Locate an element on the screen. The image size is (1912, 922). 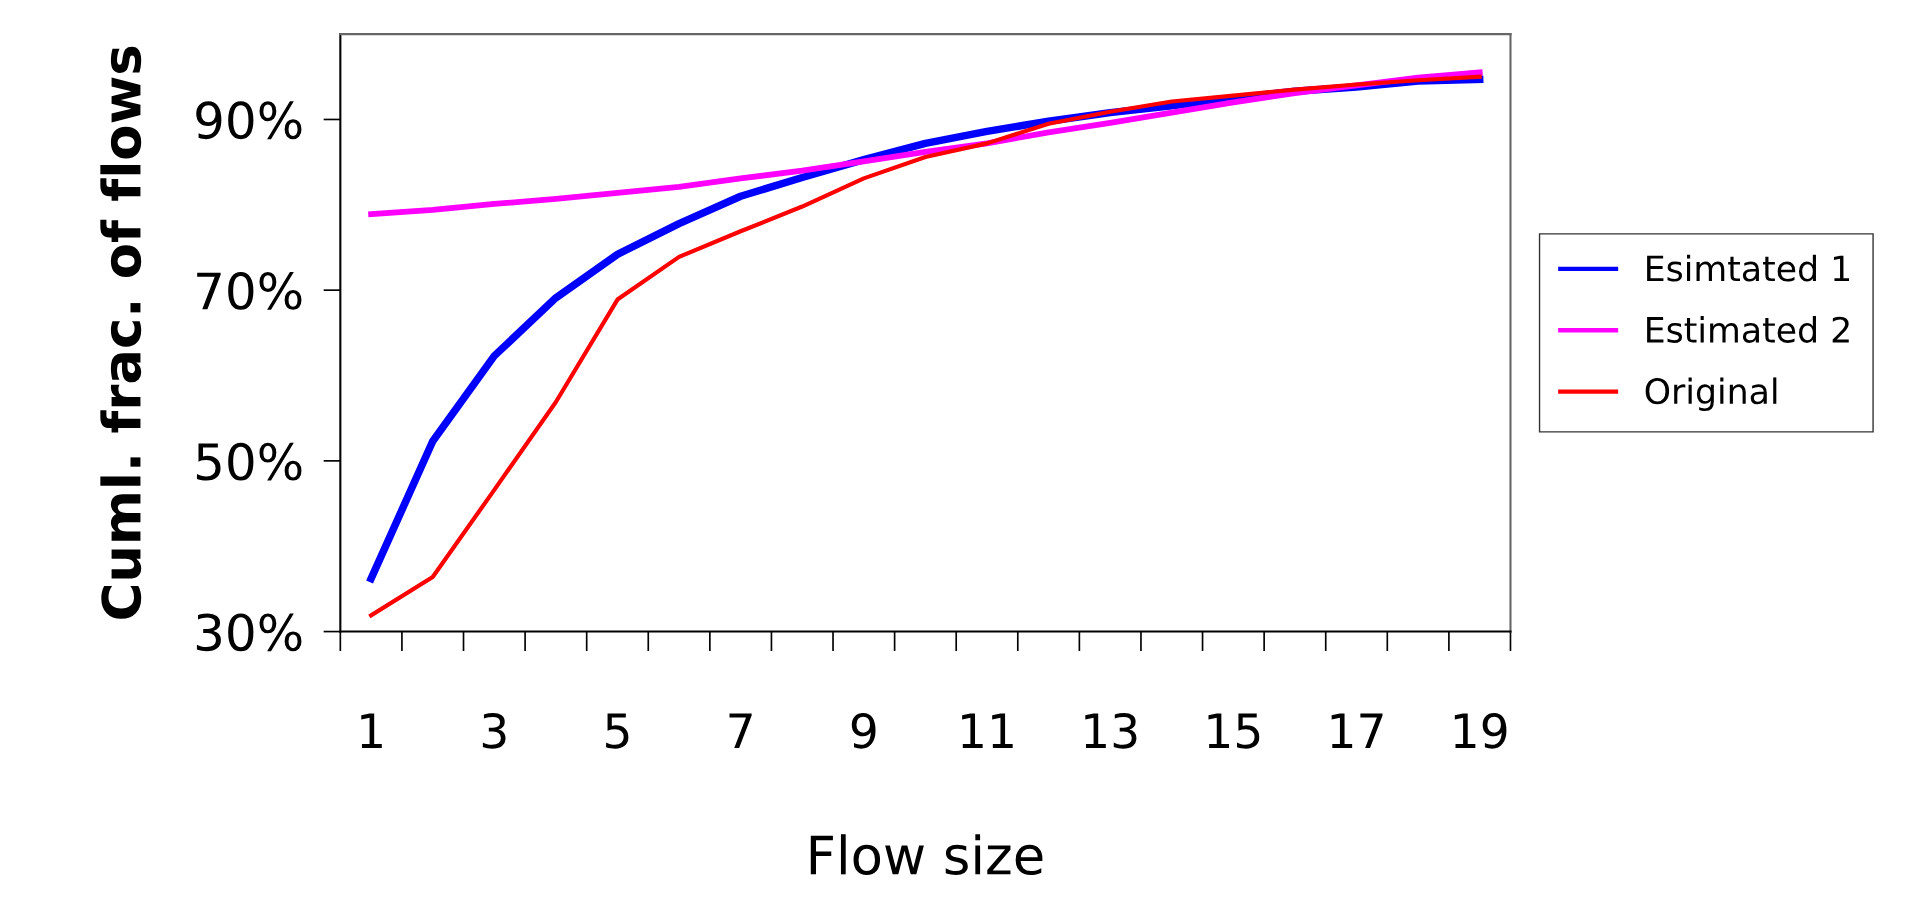
y-tick-label: 70% is located at coordinates (249, 291).